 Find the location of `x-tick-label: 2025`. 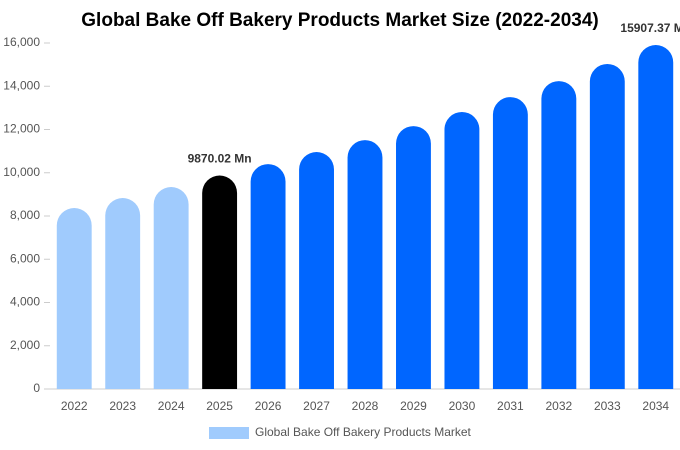

x-tick-label: 2025 is located at coordinates (219, 406).